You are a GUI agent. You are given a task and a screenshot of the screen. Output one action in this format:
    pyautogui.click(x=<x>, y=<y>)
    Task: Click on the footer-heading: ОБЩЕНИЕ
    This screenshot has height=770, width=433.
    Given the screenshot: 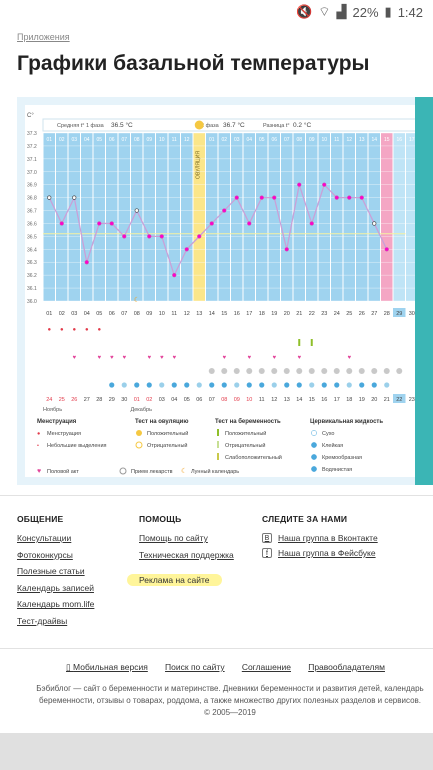 What is the action you would take?
    pyautogui.click(x=40, y=519)
    